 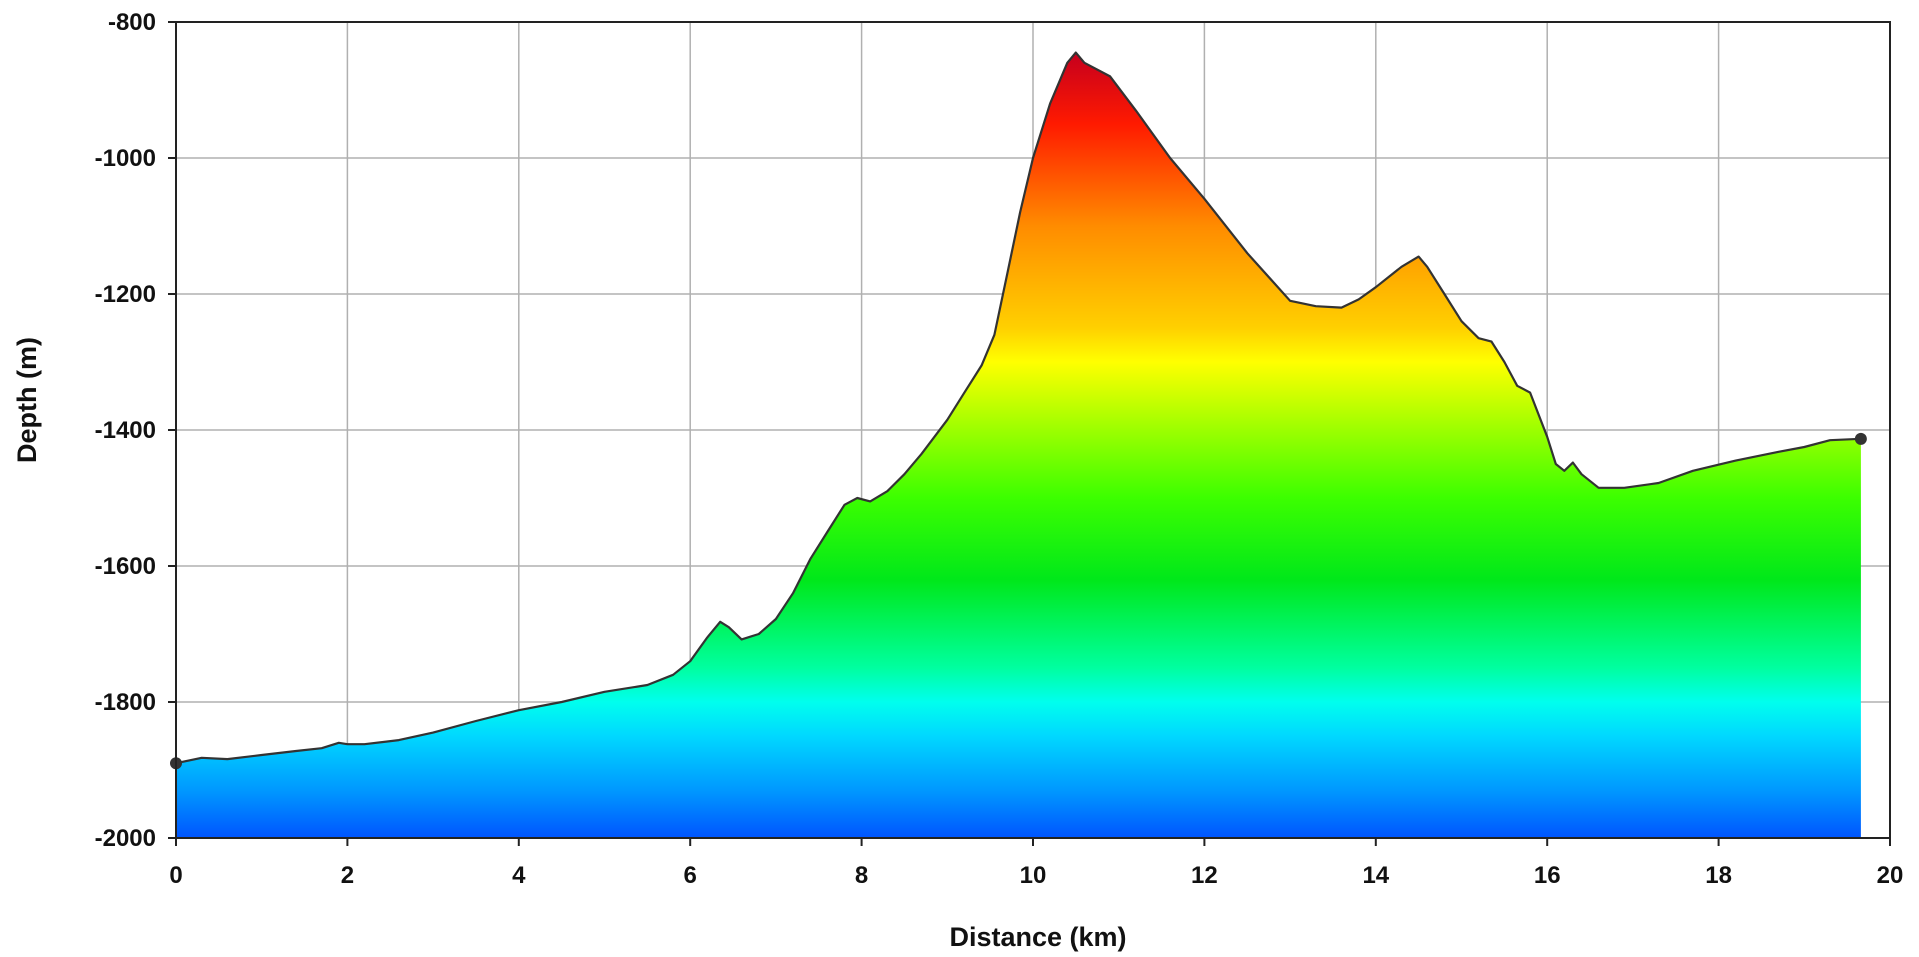 What do you see at coordinates (125, 430) in the screenshot?
I see `y-tick-label: -1400` at bounding box center [125, 430].